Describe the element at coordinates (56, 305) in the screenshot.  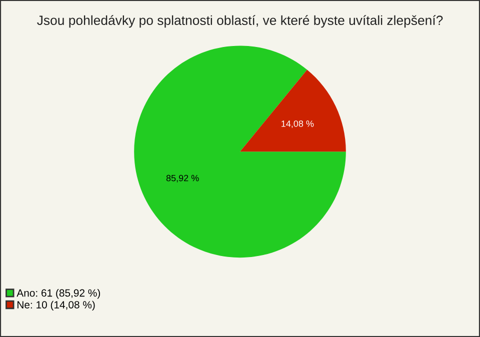
I see `legend-label: Ne: 10 (14,08 %)` at that location.